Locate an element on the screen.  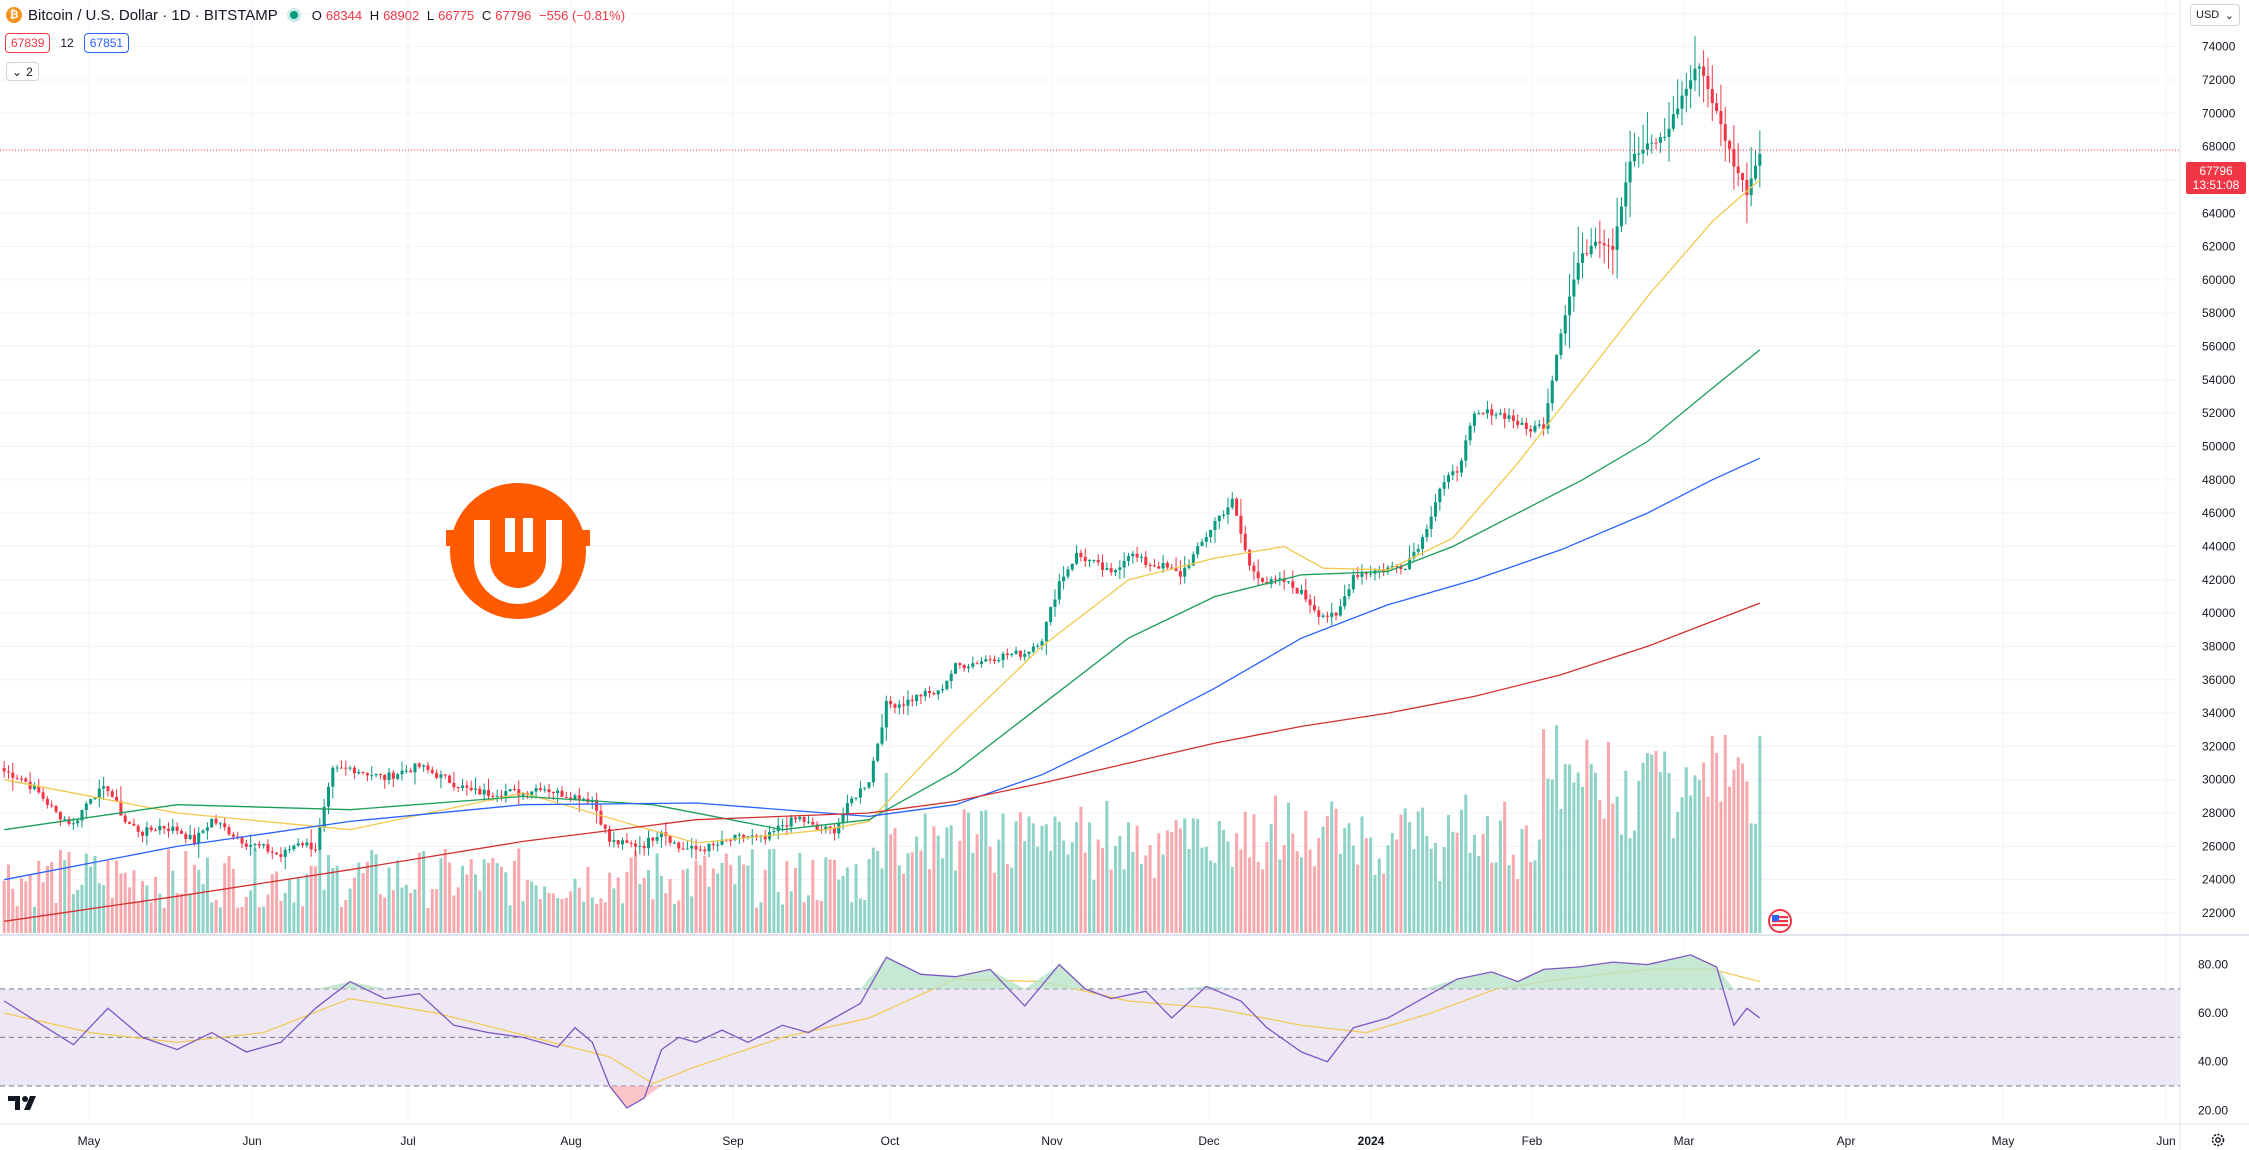
buy-price-button: 67851 is located at coordinates (106, 43).